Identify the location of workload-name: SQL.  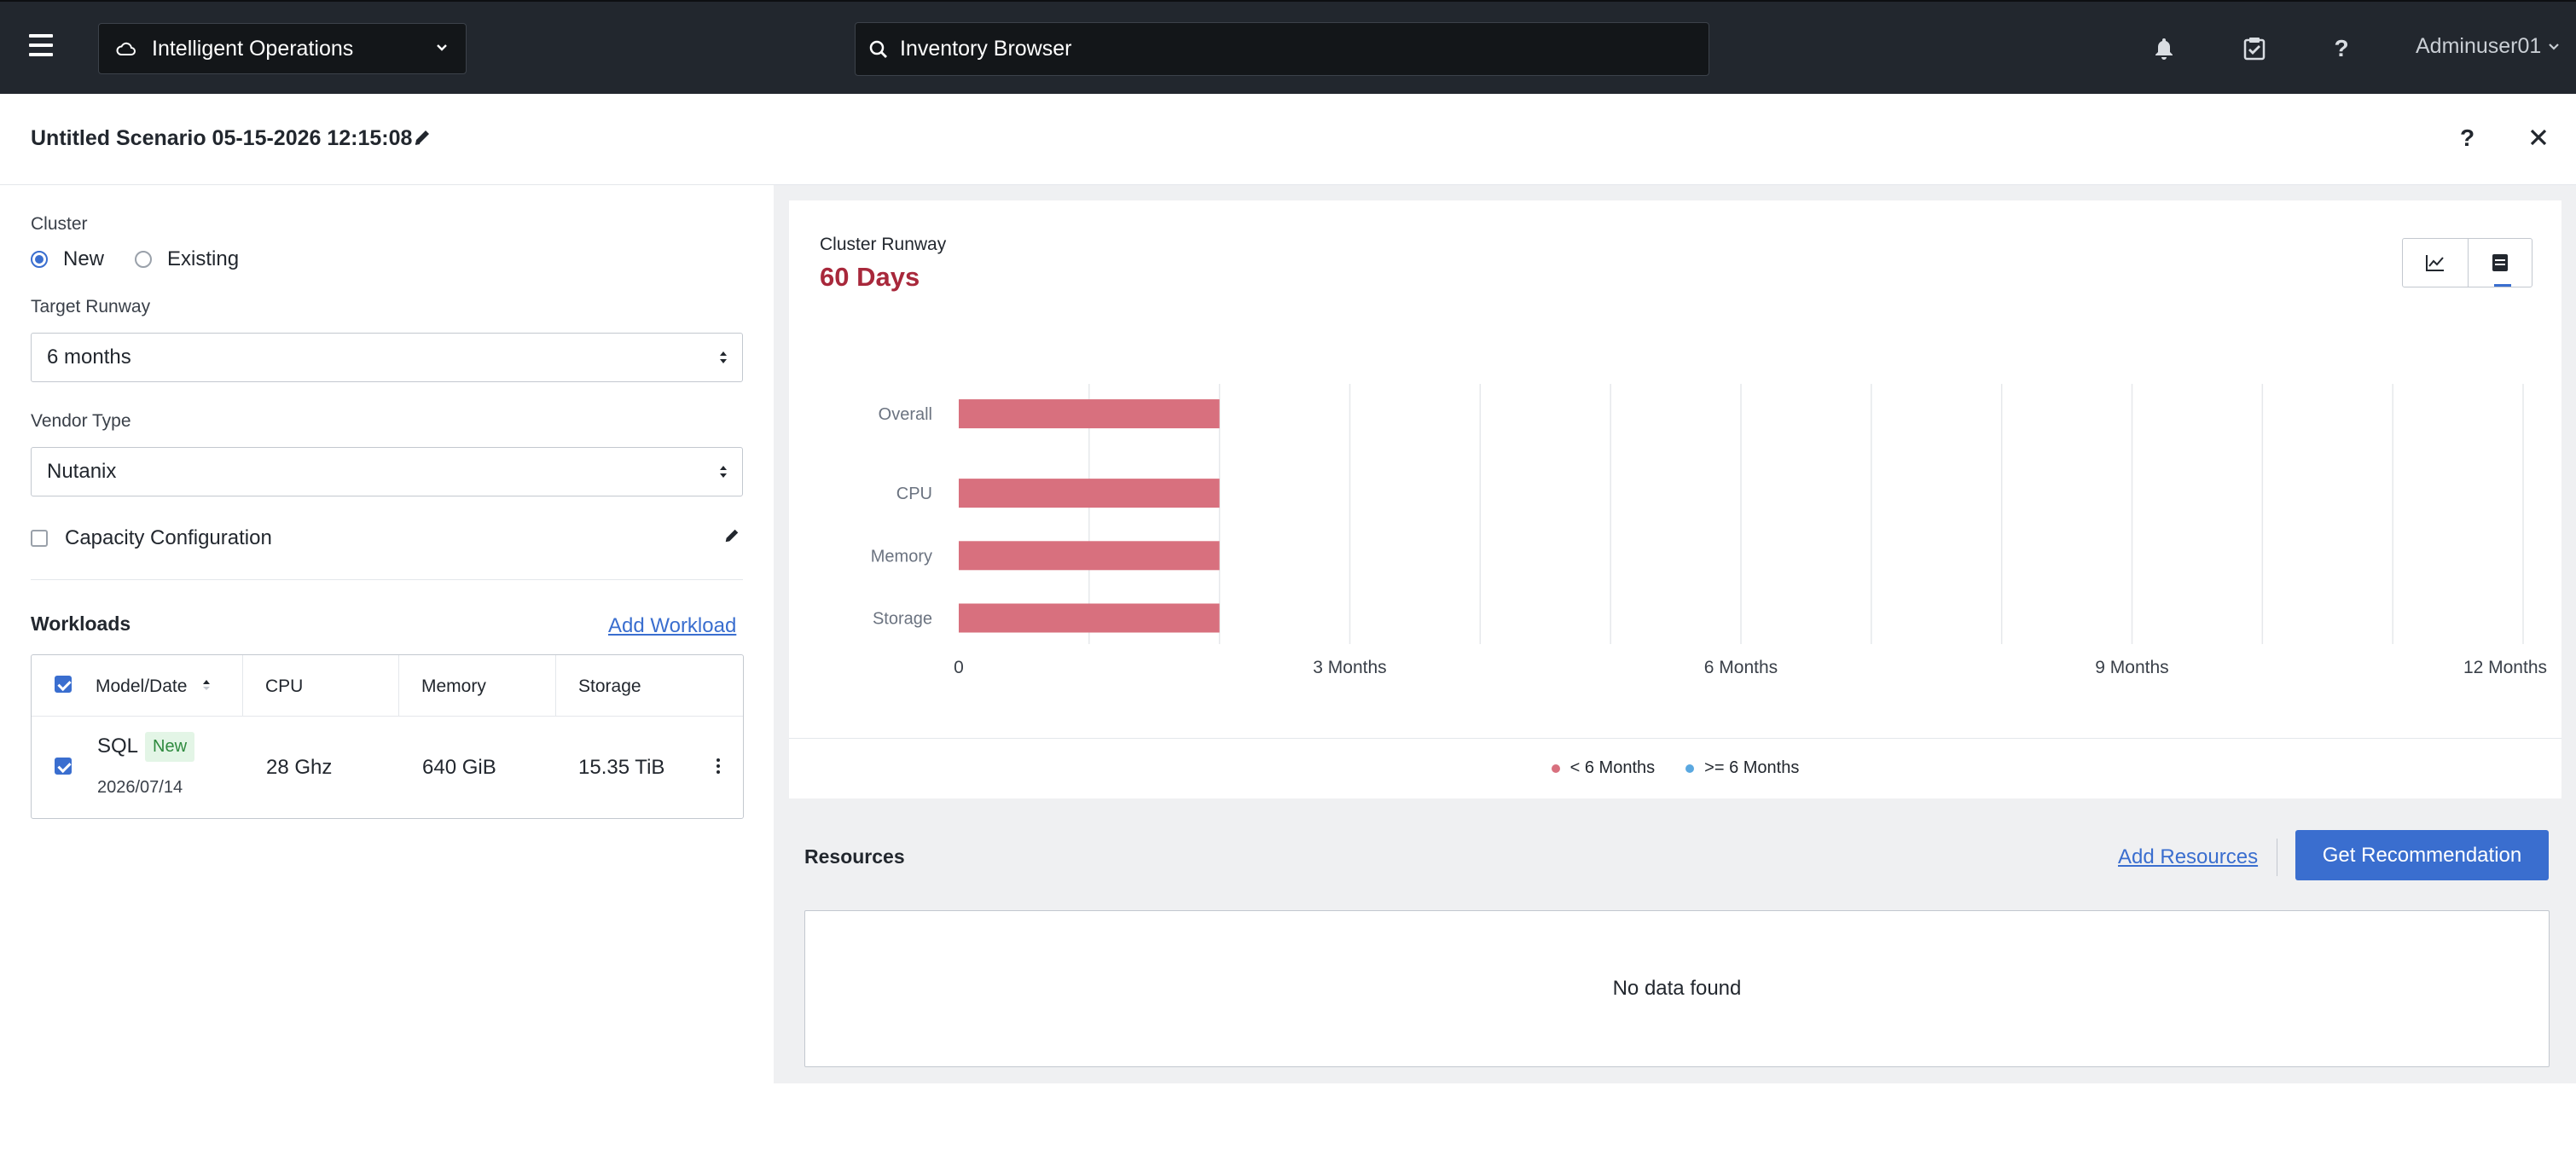
(118, 746).